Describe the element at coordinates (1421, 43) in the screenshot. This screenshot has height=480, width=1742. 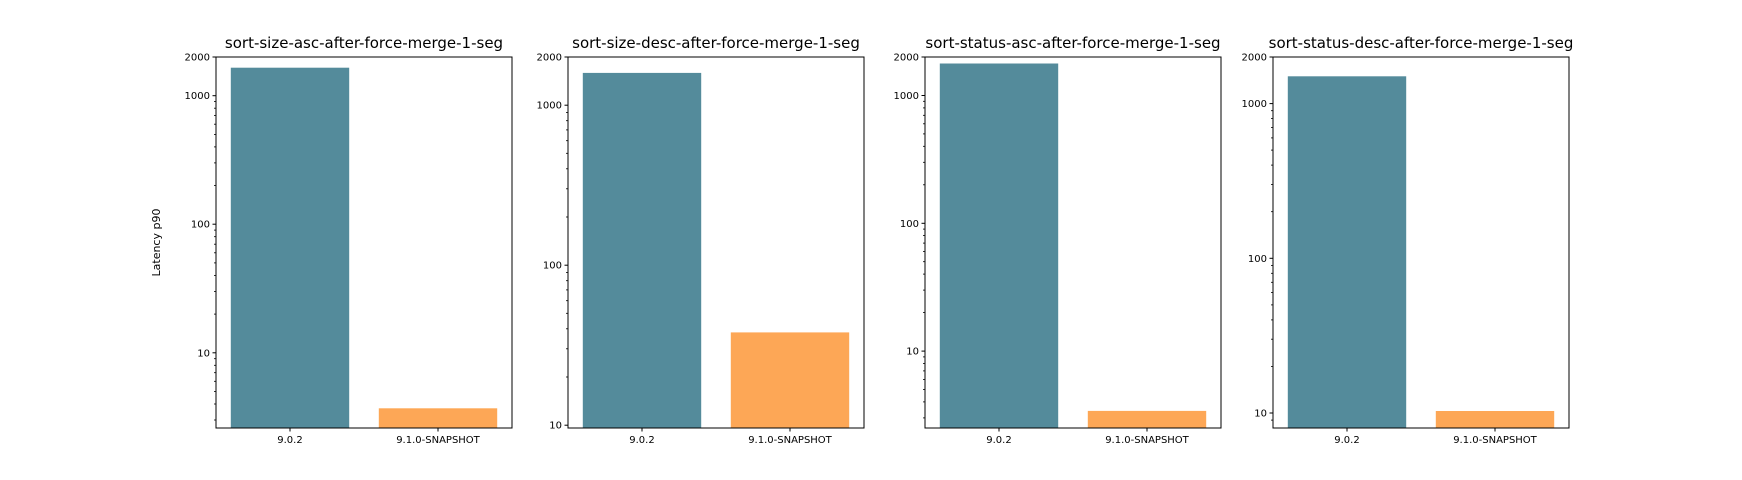
I see `chart-title: sort-status-desc-after-force-merge-1-seg` at that location.